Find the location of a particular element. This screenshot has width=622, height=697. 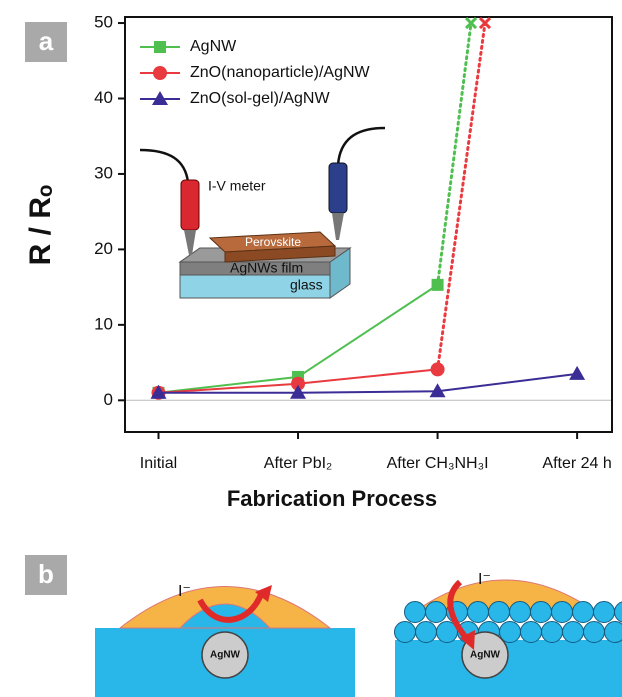

x-tick-label: After 24 h is located at coordinates (576, 463).